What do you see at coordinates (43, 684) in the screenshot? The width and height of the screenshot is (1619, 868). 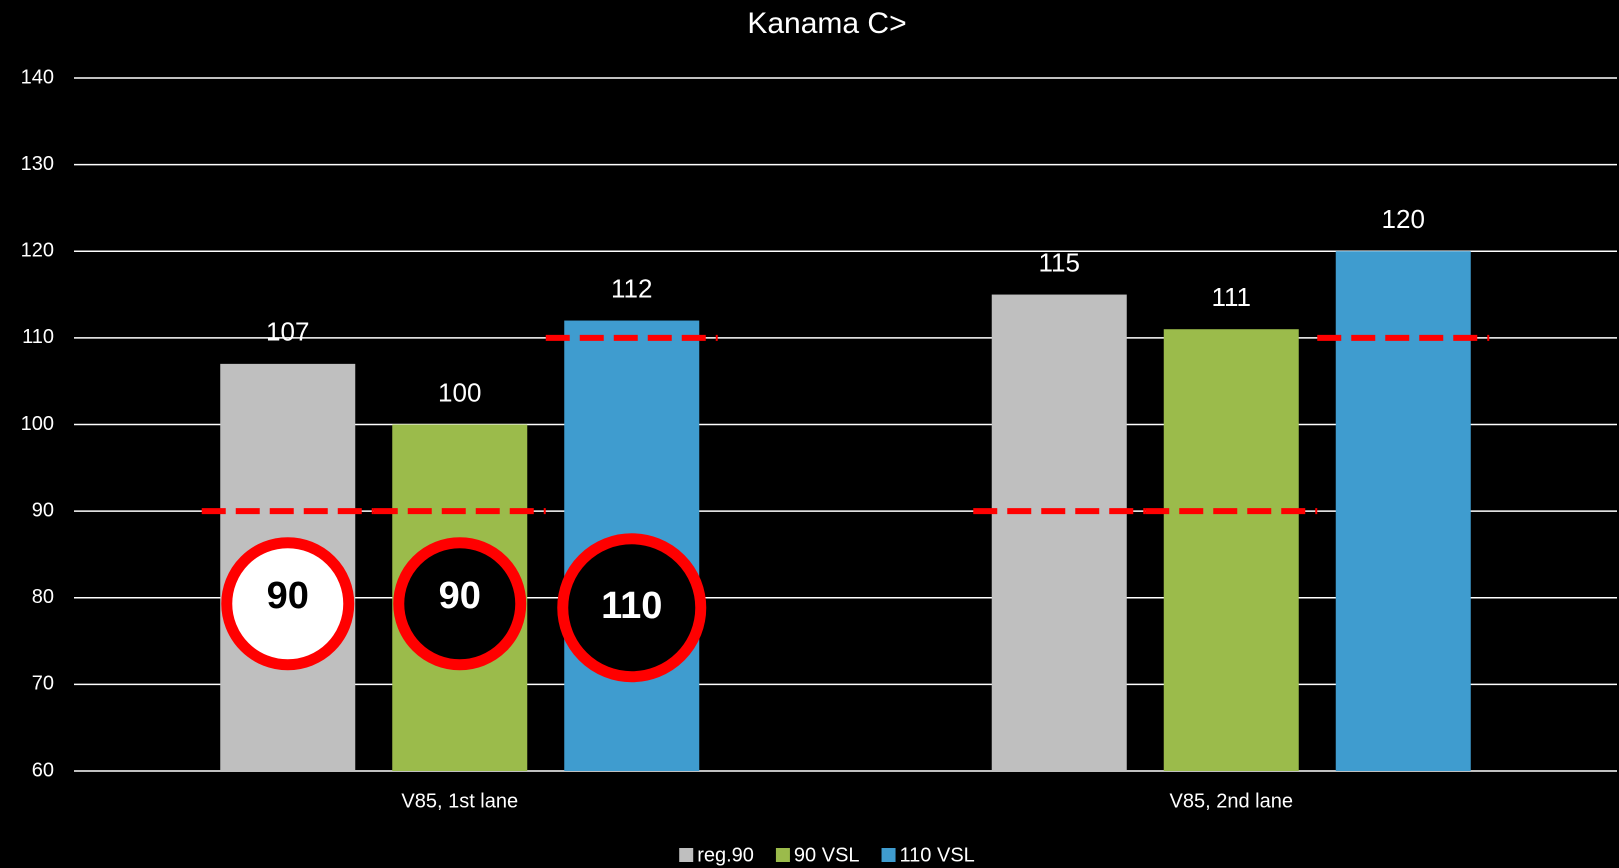 I see `y-tick-label: 70` at bounding box center [43, 684].